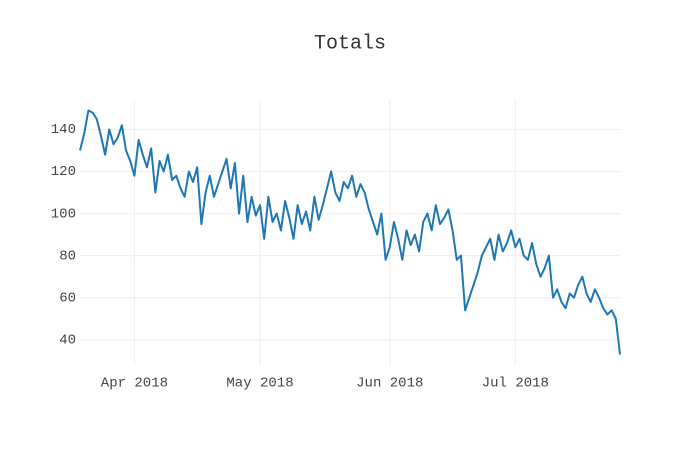 The width and height of the screenshot is (700, 450). I want to click on y-tick-label: 140, so click(63, 130).